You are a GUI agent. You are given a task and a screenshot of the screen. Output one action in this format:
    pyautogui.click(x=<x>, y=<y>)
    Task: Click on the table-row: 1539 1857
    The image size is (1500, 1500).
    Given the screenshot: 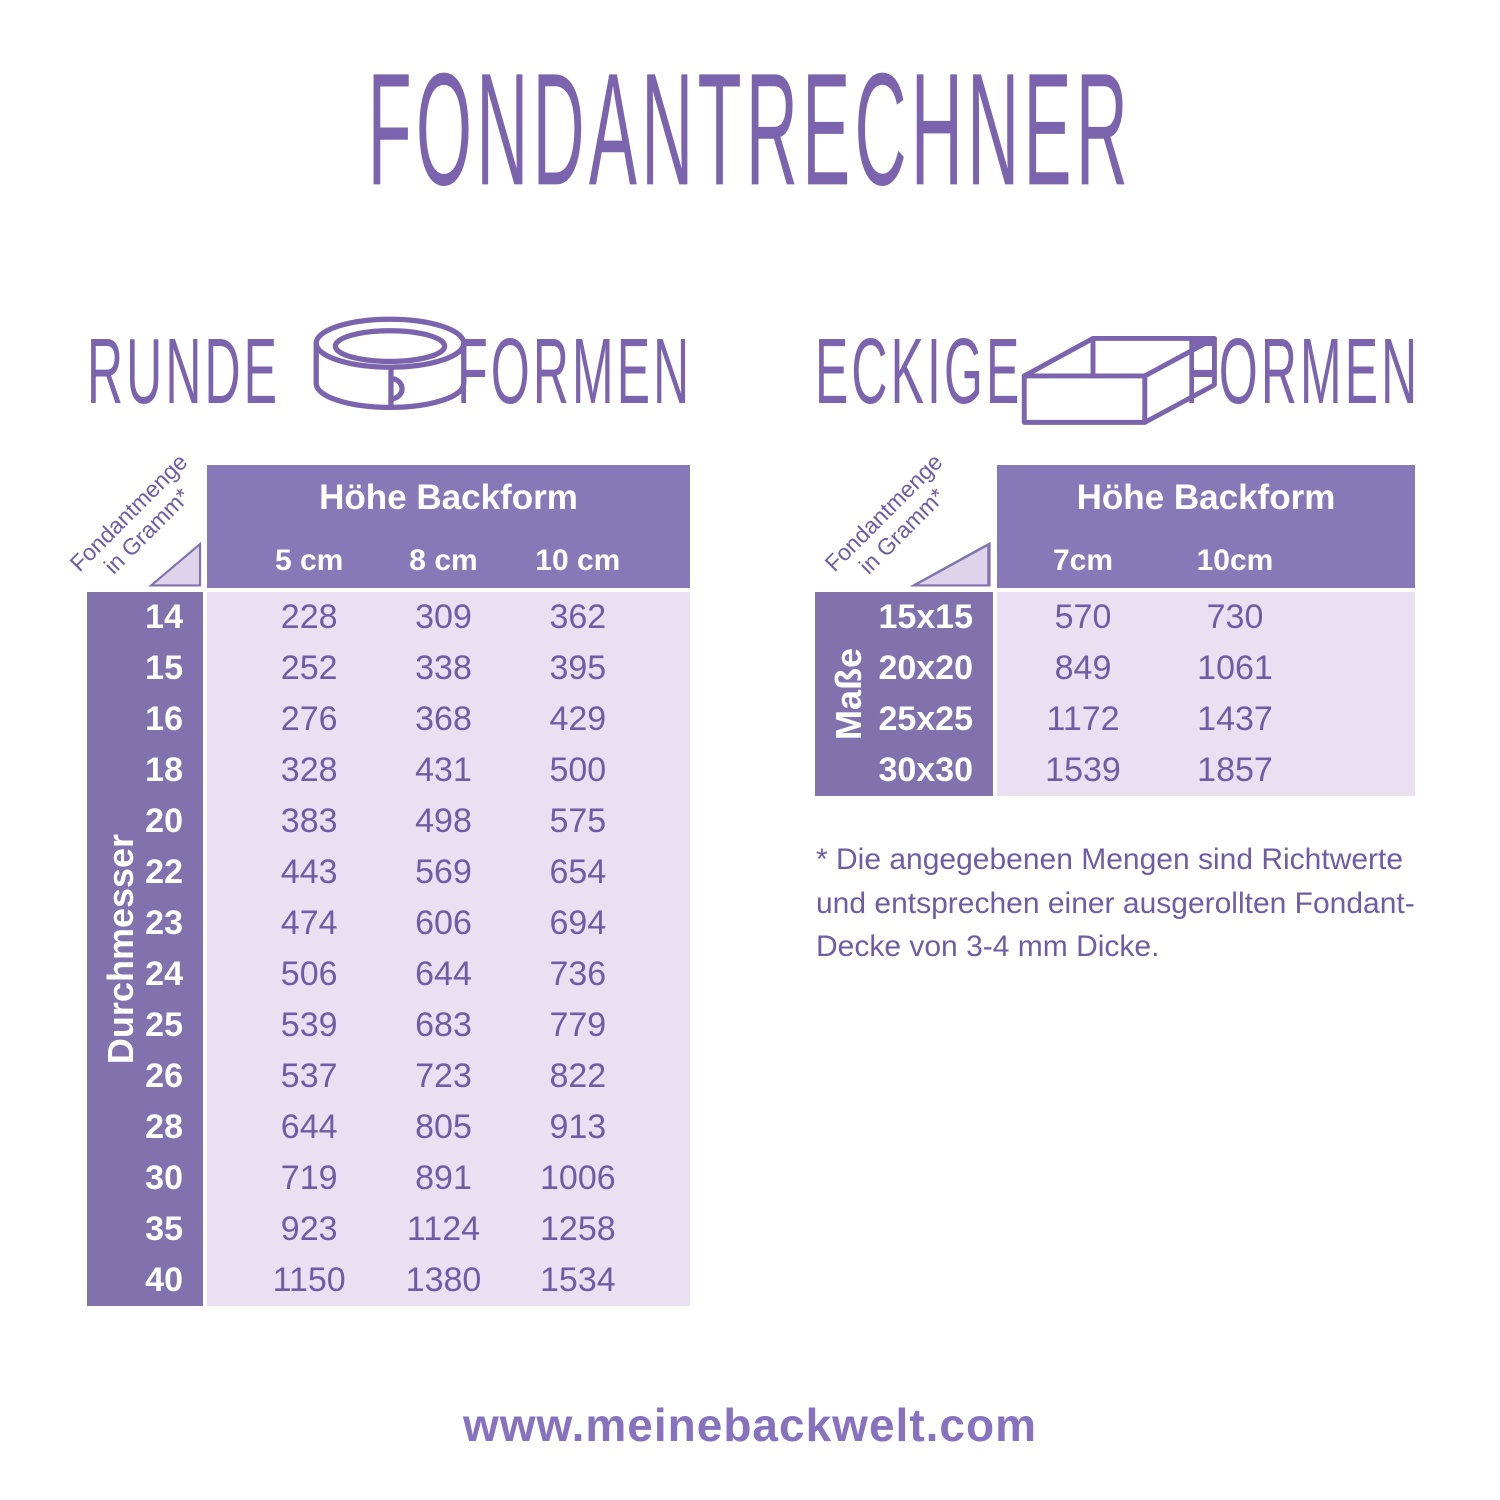 What is the action you would take?
    pyautogui.click(x=1206, y=770)
    